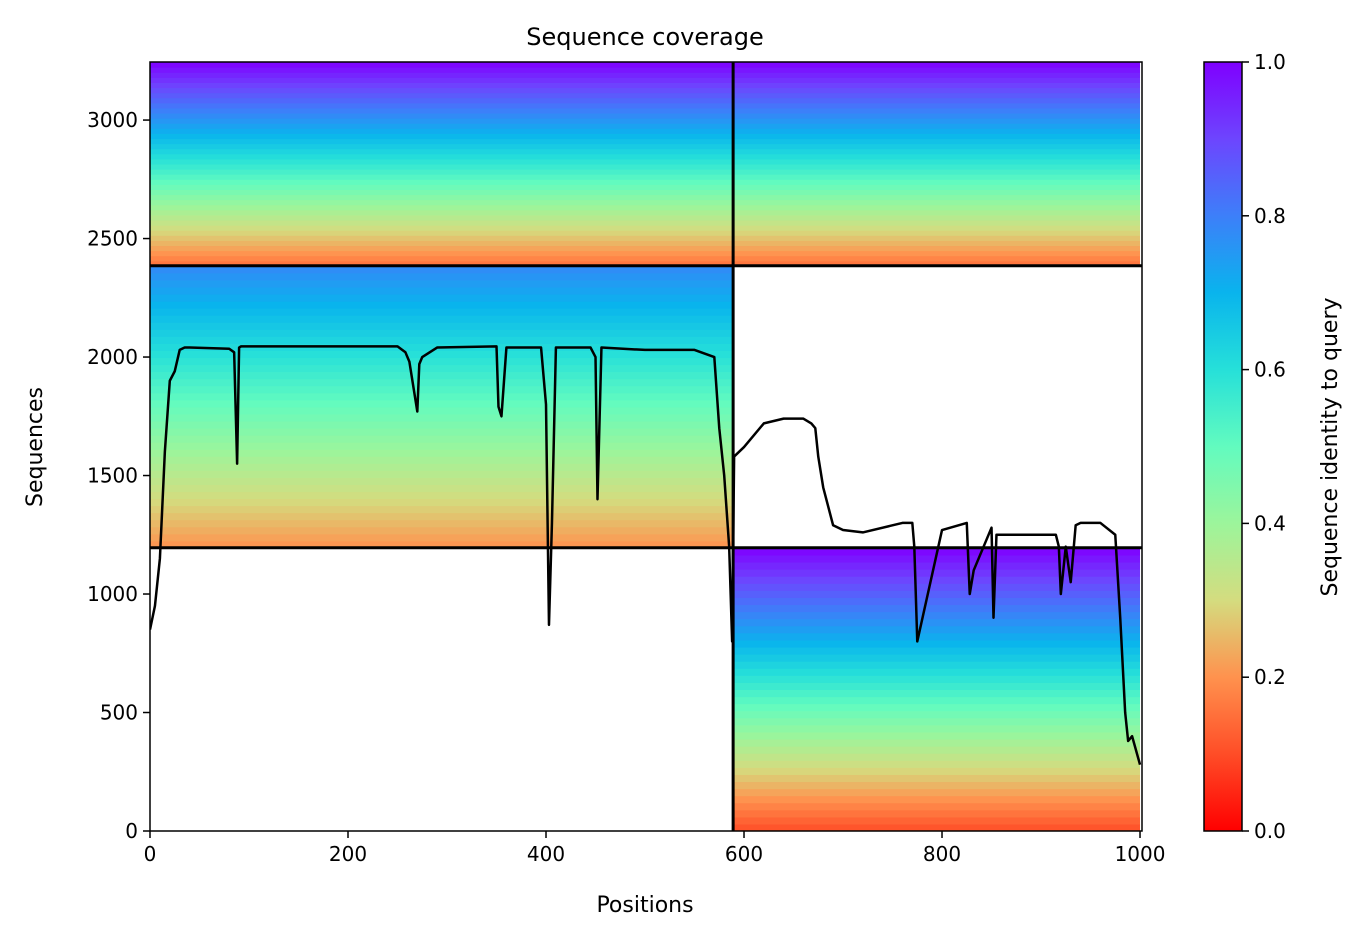 The image size is (1364, 939). What do you see at coordinates (112, 357) in the screenshot?
I see `y-tick-label: 2000` at bounding box center [112, 357].